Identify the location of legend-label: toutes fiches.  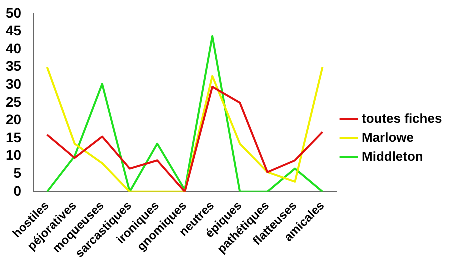
(402, 118).